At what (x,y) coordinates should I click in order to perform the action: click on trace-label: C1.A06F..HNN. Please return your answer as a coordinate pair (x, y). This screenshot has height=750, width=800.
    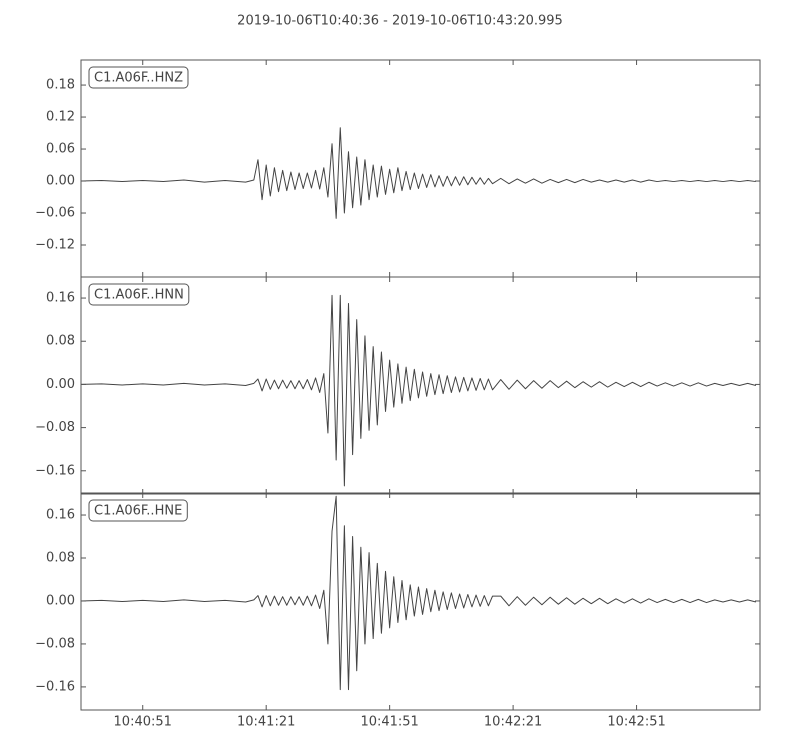
    Looking at the image, I should click on (139, 295).